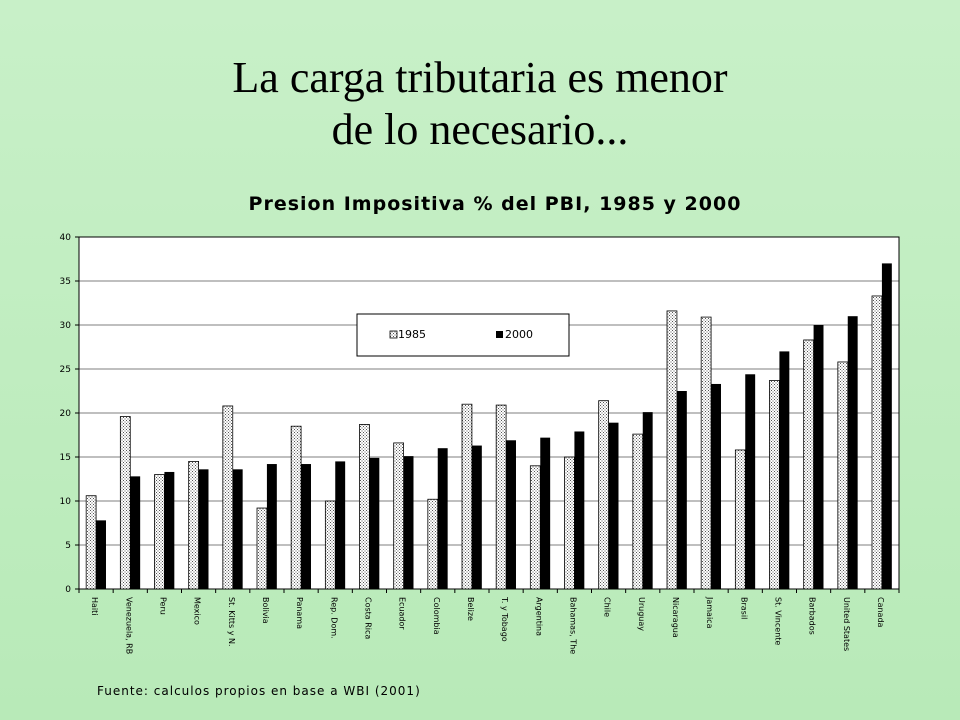 The image size is (960, 720). I want to click on y-axis: 0 5 10 15 20 25 30 35 40, so click(69, 414).